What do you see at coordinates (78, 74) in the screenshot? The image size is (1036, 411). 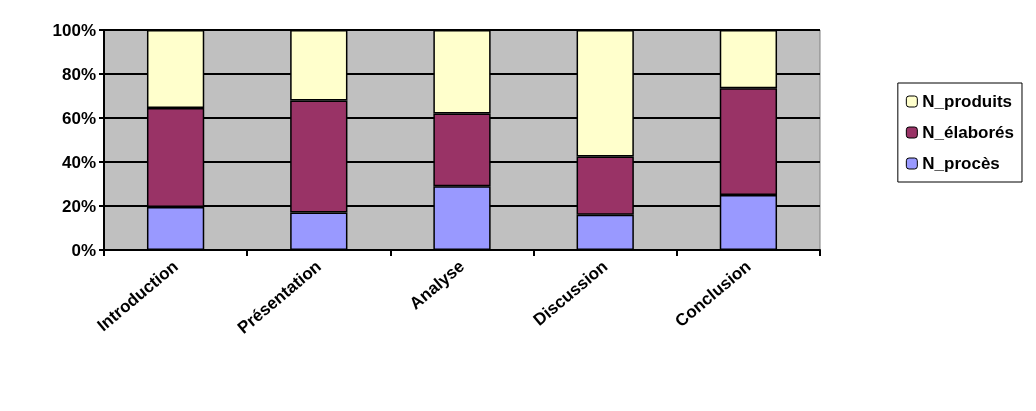 I see `y-tick-label: 80%` at bounding box center [78, 74].